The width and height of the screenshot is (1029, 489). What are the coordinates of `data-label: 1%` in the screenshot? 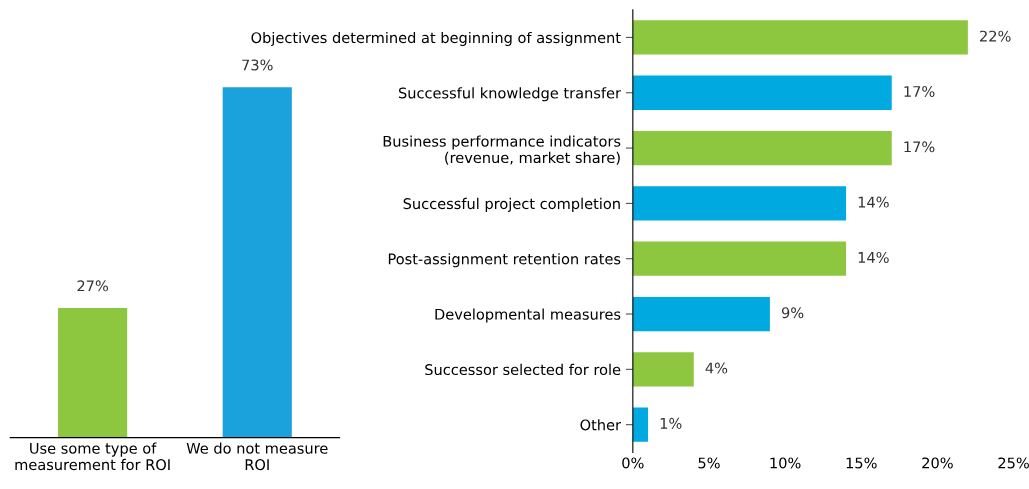 It's located at (671, 423).